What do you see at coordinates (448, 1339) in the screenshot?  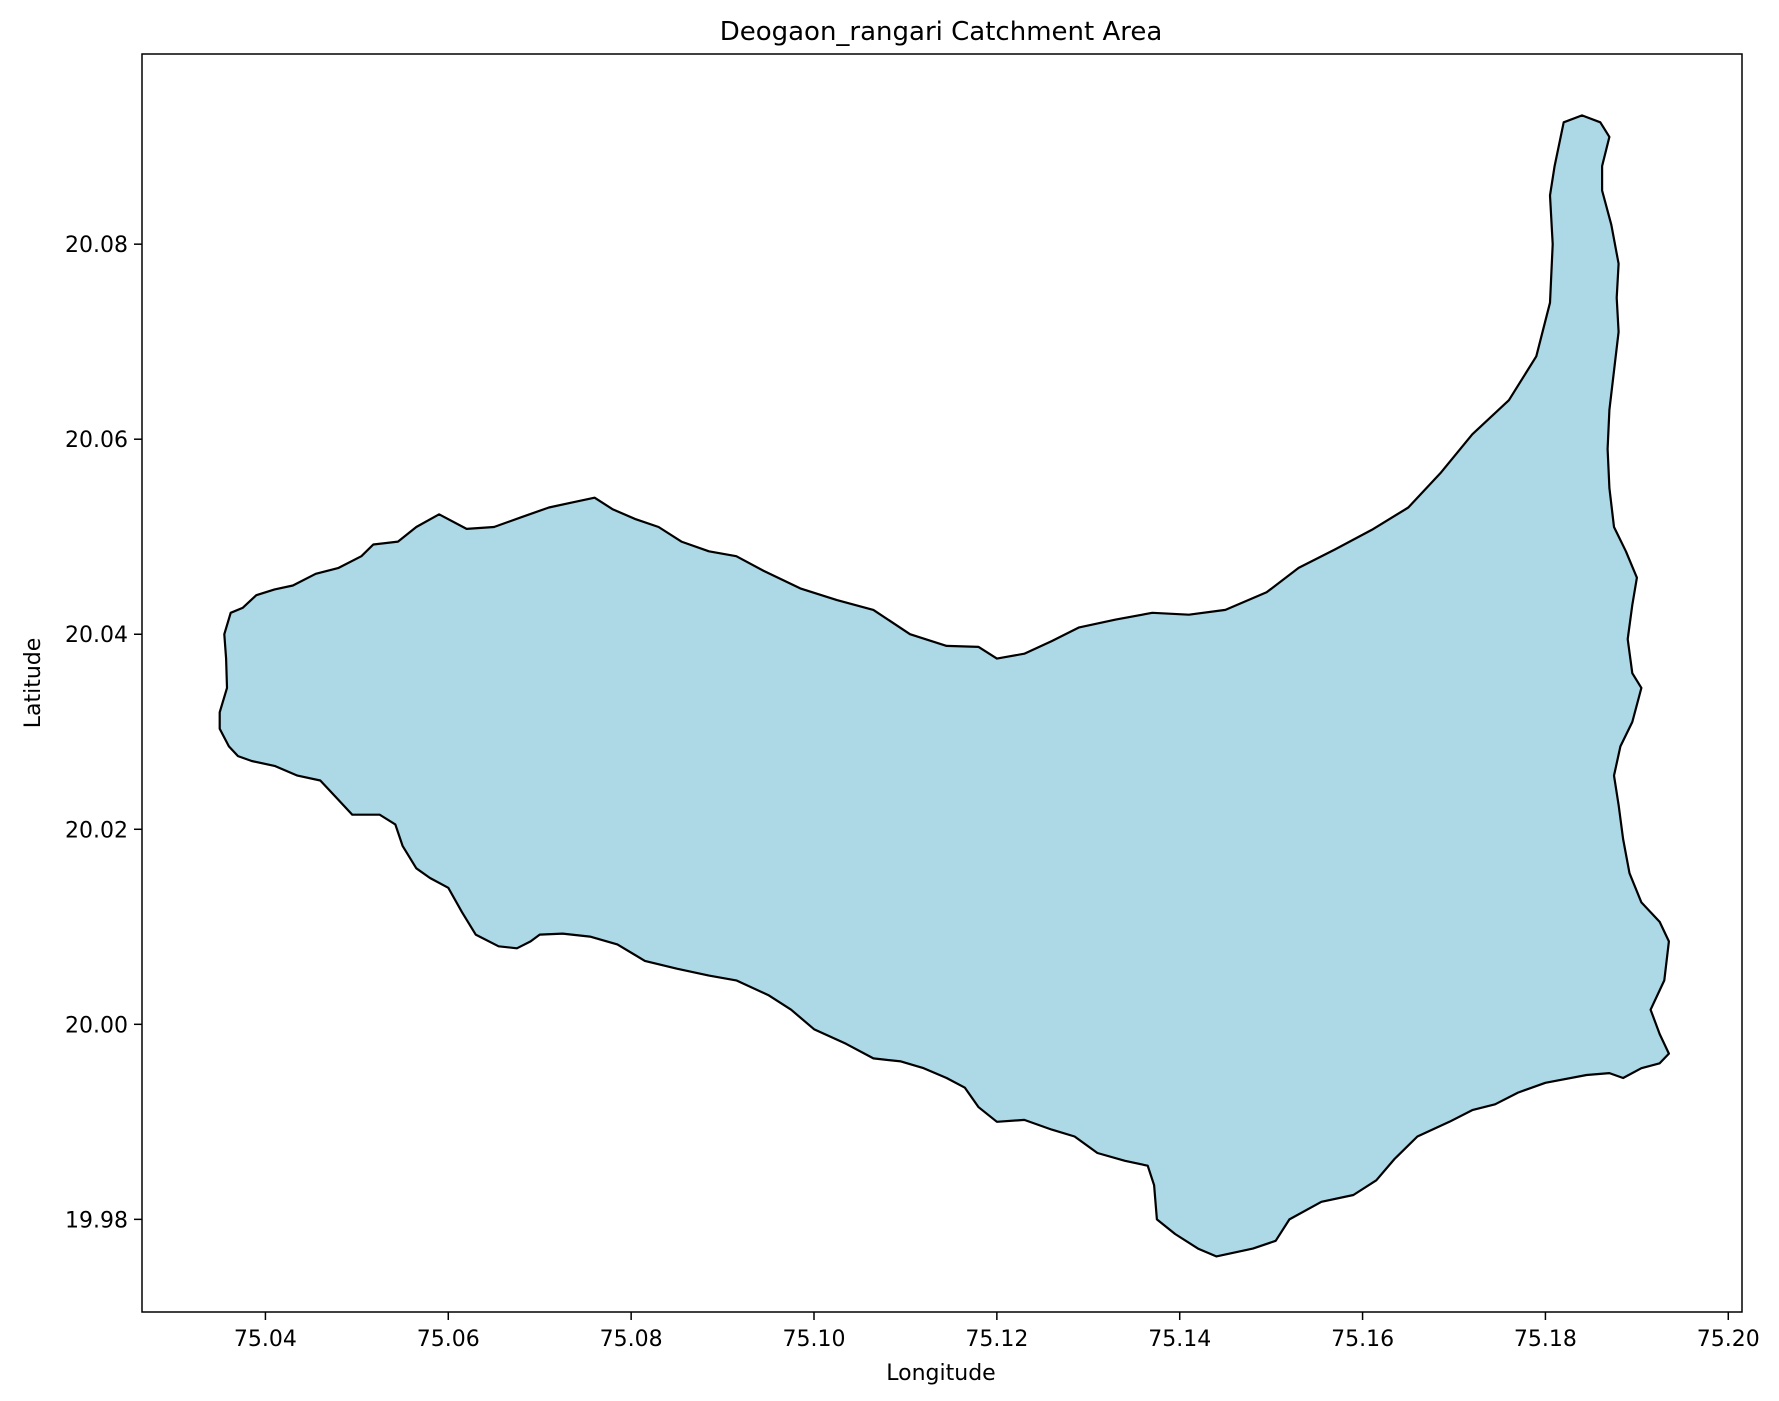 I see `x-tick-label: 75.06` at bounding box center [448, 1339].